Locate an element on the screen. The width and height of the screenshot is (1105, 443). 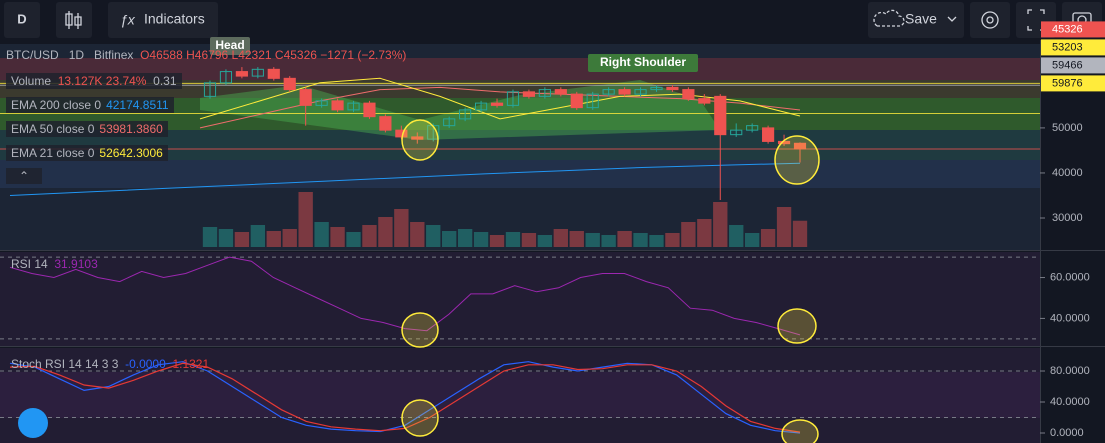
ema-line is located at coordinates (500, 98).